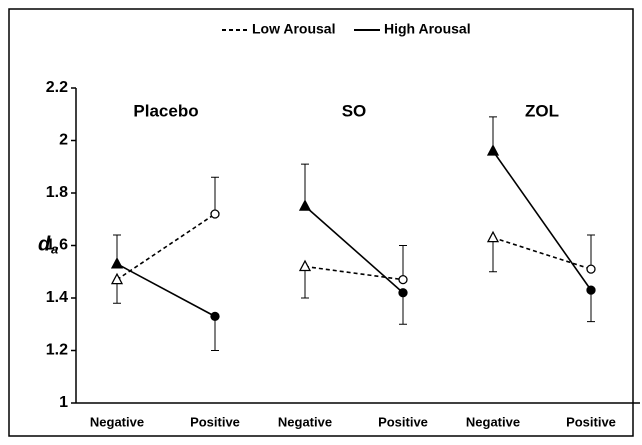  Describe the element at coordinates (165, 110) in the screenshot. I see `panel-title: Placebo` at that location.